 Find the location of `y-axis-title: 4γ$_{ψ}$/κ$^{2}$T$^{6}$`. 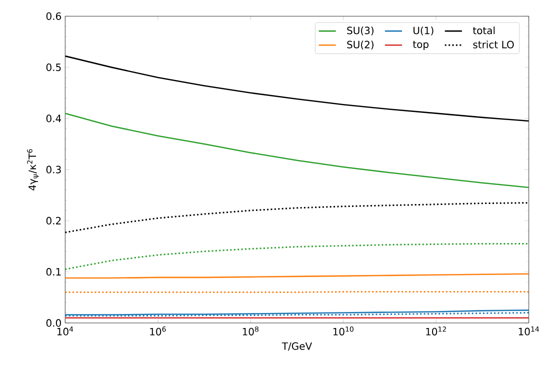

y-axis-title: 4γ$_{ψ}$/κ$^{2}$T$^{6}$ is located at coordinates (33, 169).